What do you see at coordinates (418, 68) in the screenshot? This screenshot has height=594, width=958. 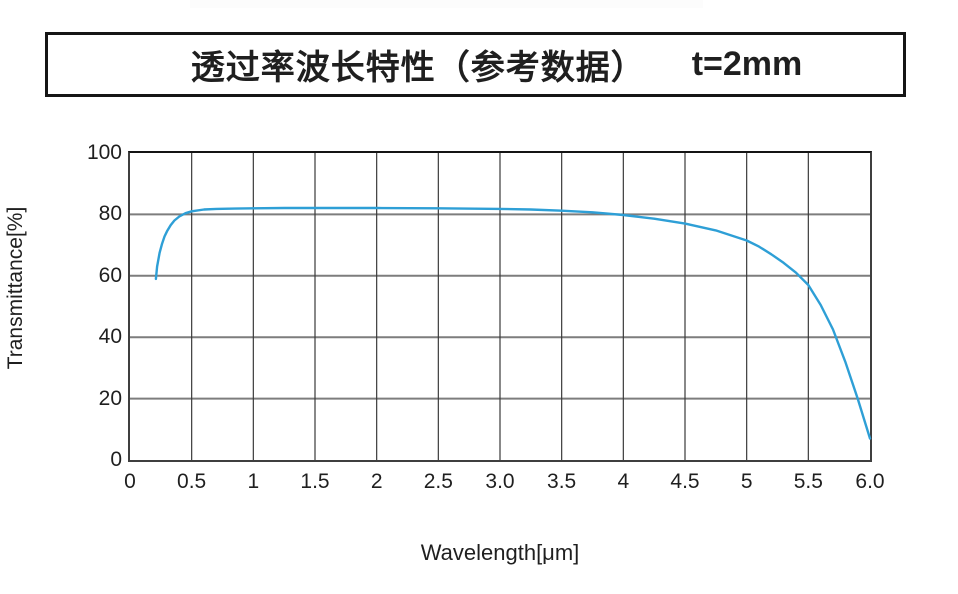 I see `chart-title-text: 透过率波长特性（参考数据）` at bounding box center [418, 68].